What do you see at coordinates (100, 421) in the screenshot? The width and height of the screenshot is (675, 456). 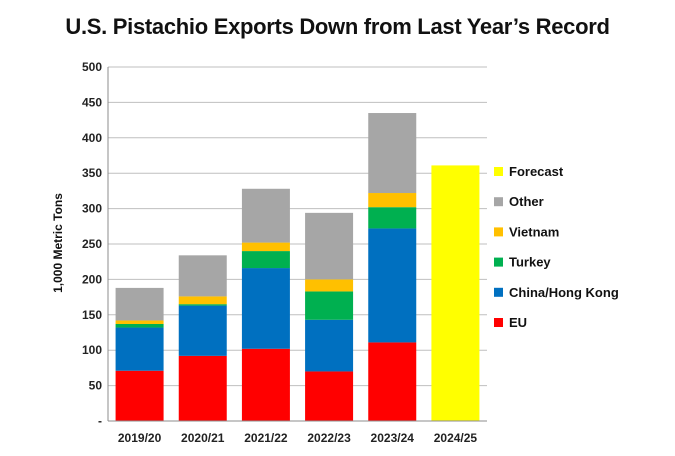 I see `y-tick-label: -` at bounding box center [100, 421].